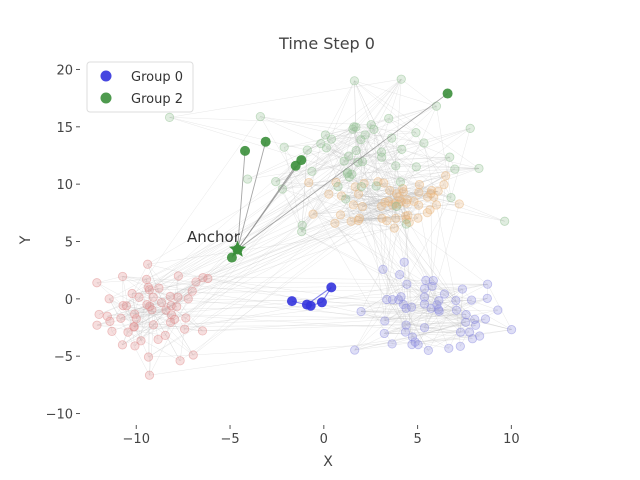 The width and height of the screenshot is (640, 480). Describe the element at coordinates (229, 439) in the screenshot. I see `x-tick-label: −5` at that location.